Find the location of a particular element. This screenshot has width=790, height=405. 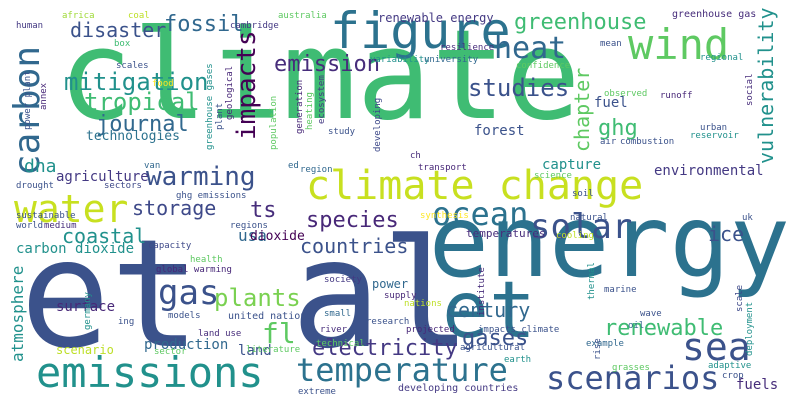

word: storage is located at coordinates (174, 208).